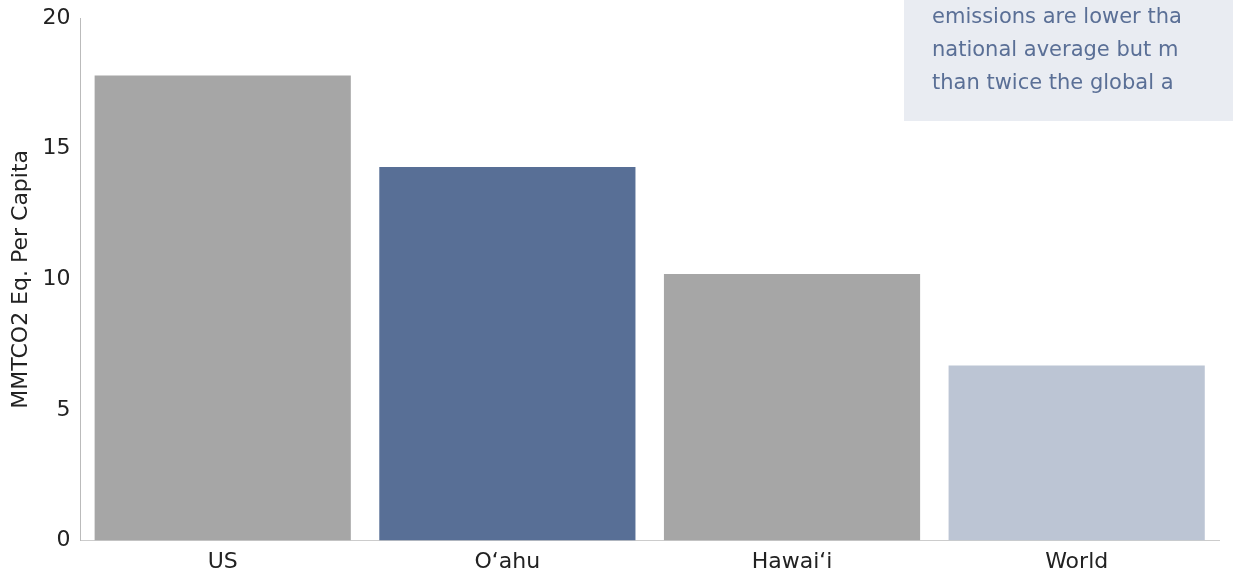 The image size is (1233, 583). I want to click on x-tick-label: World, so click(1077, 560).